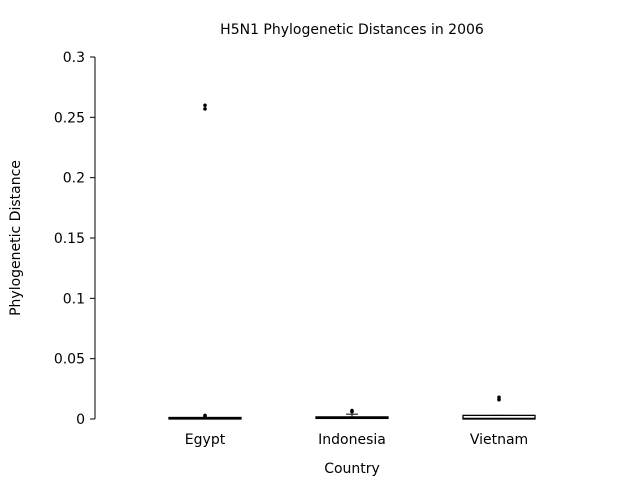 This screenshot has width=640, height=480. Describe the element at coordinates (352, 414) in the screenshot. I see `boxplot-indonesia` at that location.